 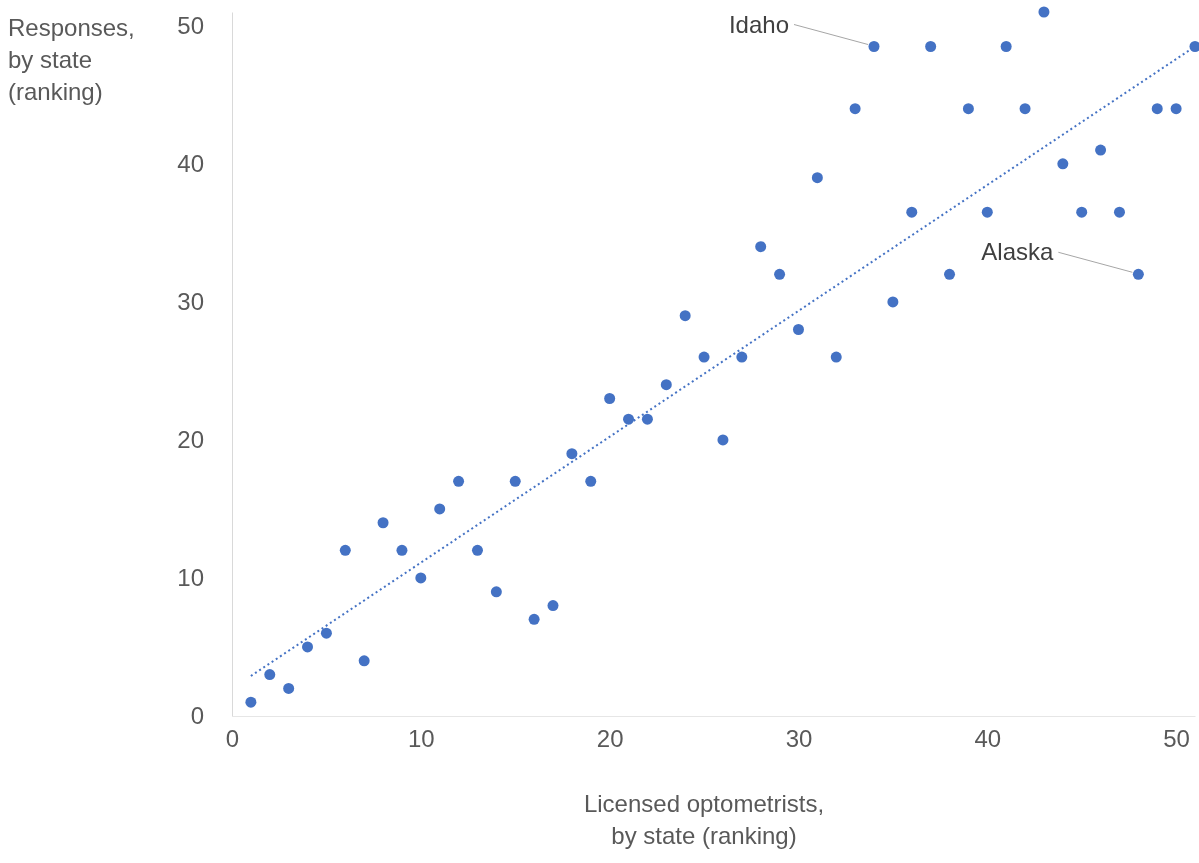 What do you see at coordinates (1017, 252) in the screenshot?
I see `annotation: Alaska` at bounding box center [1017, 252].